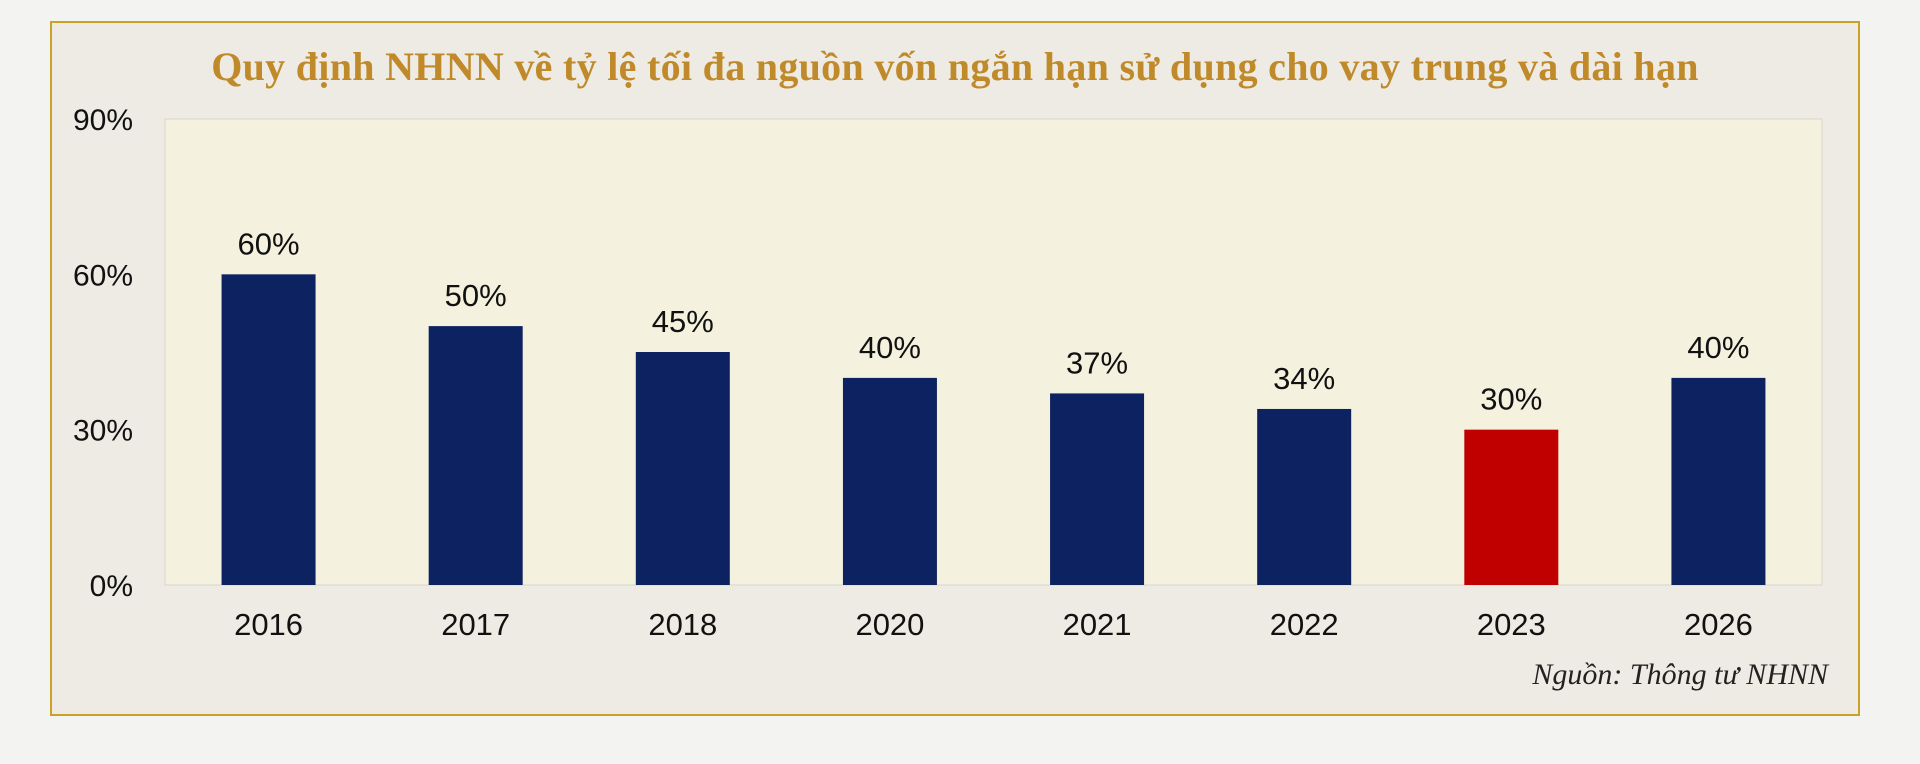 The height and width of the screenshot is (764, 1920). I want to click on data-label: 50%, so click(476, 295).